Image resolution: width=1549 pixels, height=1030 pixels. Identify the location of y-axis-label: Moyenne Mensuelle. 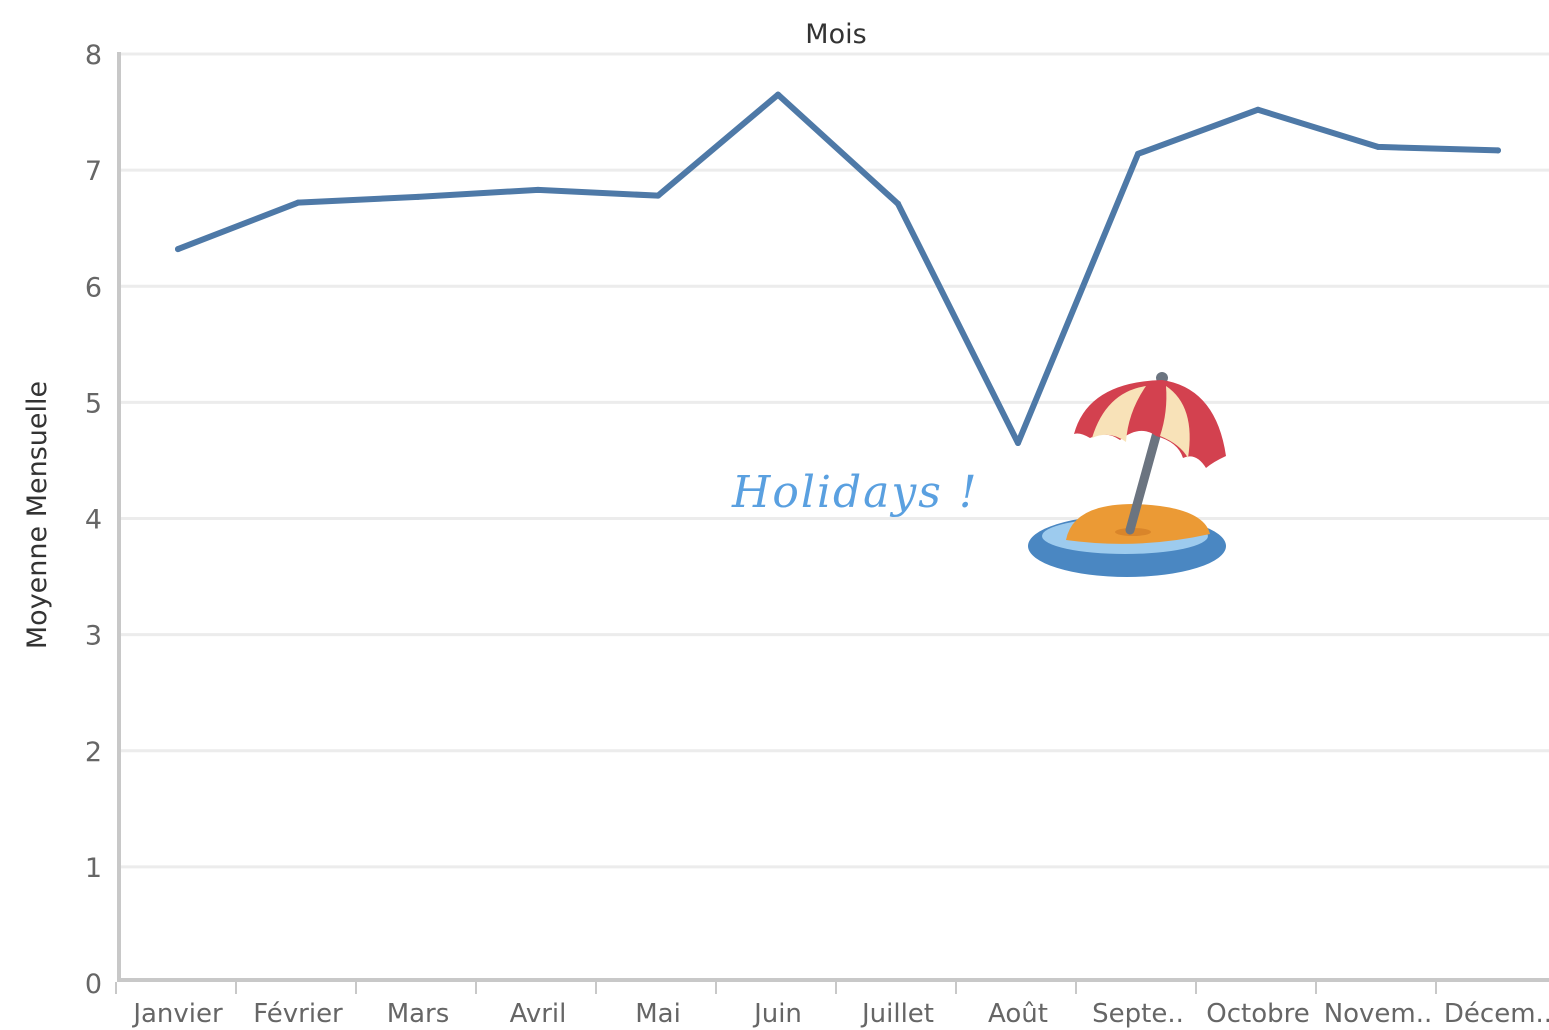
(37, 515).